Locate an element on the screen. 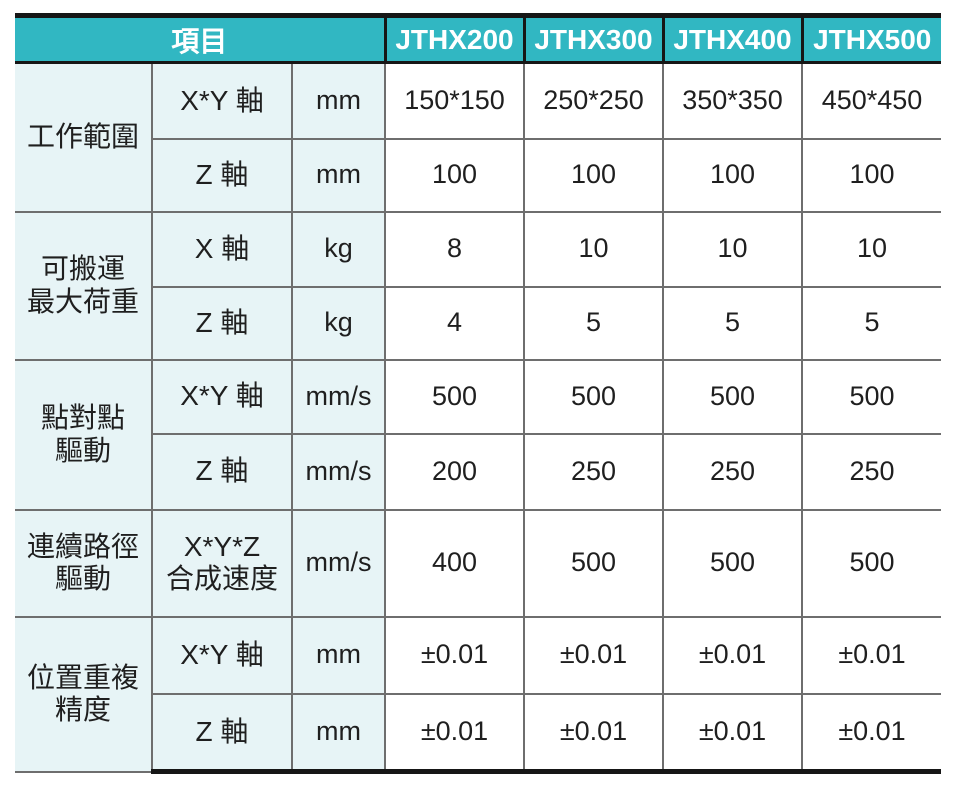 Image resolution: width=957 pixels, height=795 pixels. table-row: 連續路徑 驅動 X*Y*Z 合成速度 mm/s 400 500 500 500 is located at coordinates (478, 563).